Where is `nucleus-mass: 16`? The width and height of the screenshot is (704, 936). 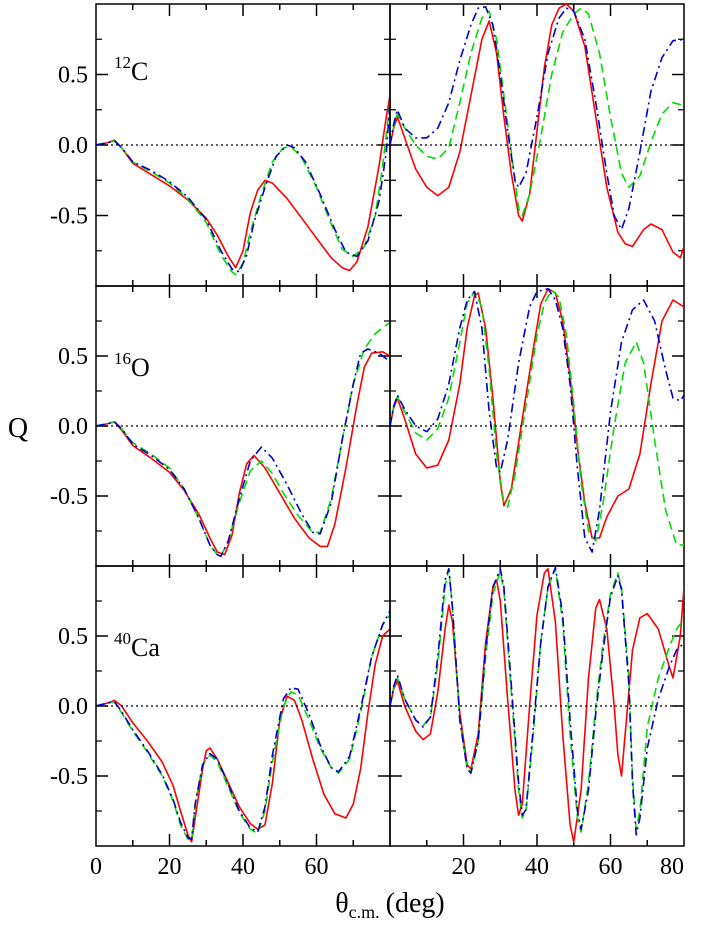 nucleus-mass: 16 is located at coordinates (122, 358).